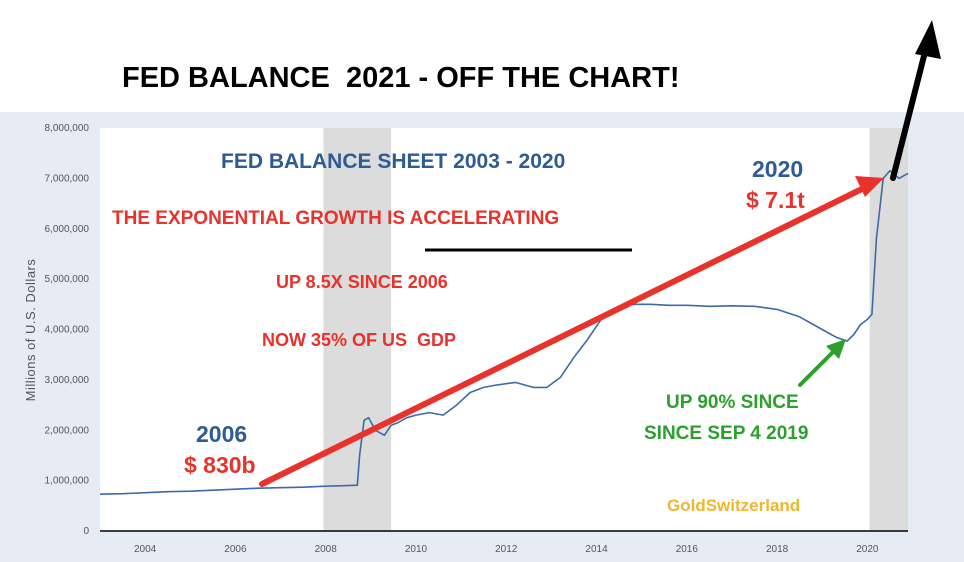  I want to click on black-arrow-head, so click(928, 39).